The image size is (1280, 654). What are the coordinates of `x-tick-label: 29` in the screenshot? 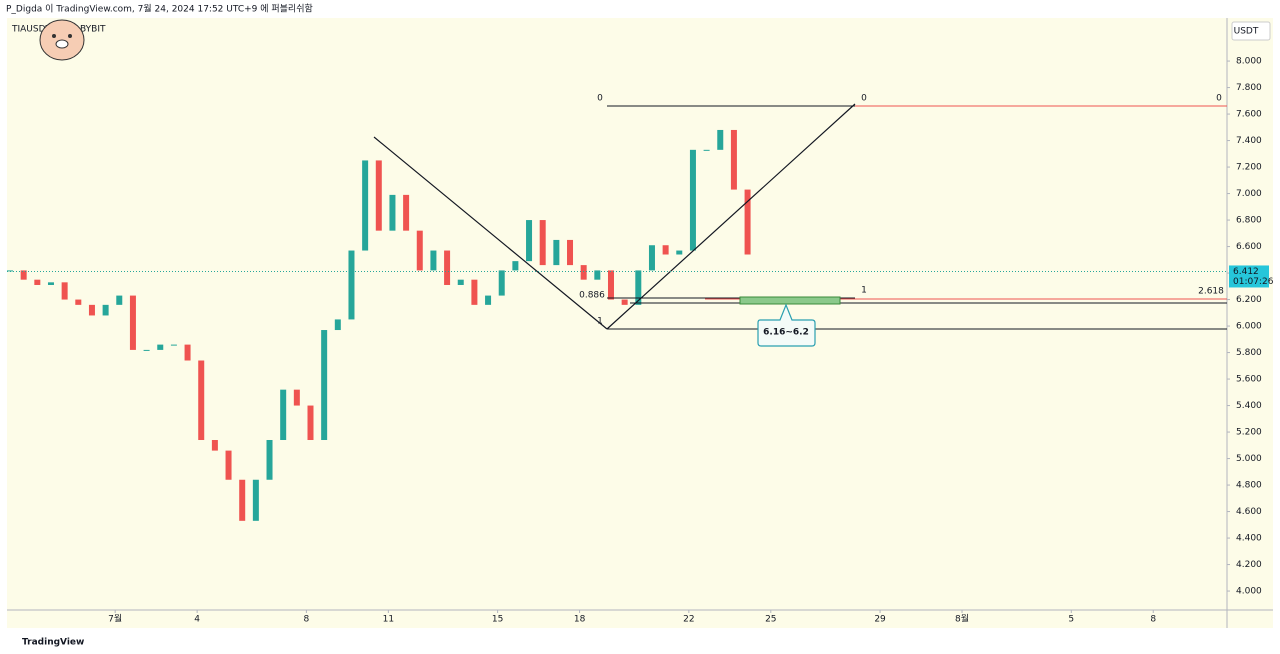 It's located at (880, 620).